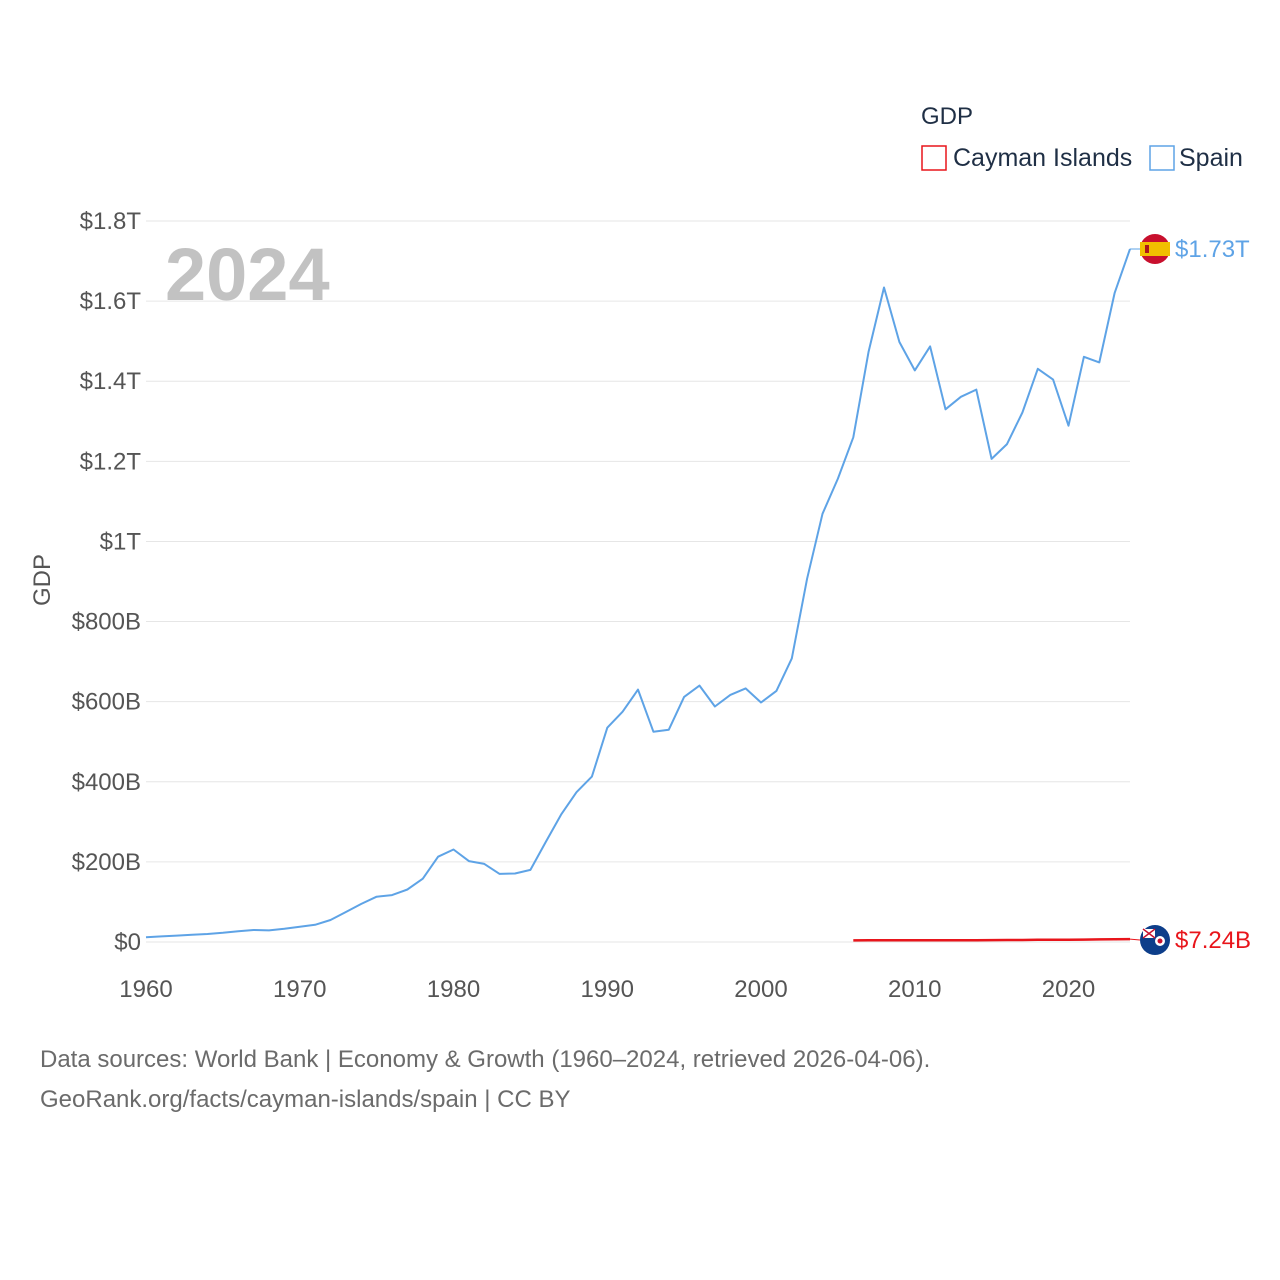 This screenshot has height=1280, width=1280. What do you see at coordinates (121, 541) in the screenshot?
I see `y-tick-label: $1T` at bounding box center [121, 541].